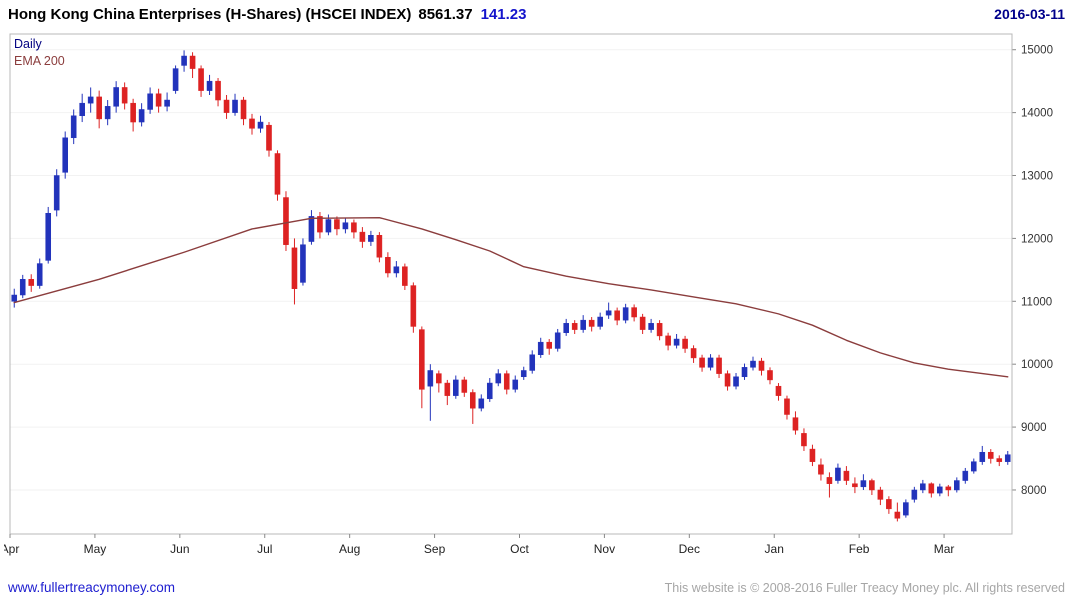 Image resolution: width=1075 pixels, height=600 pixels. I want to click on svg-text: 14000, so click(1037, 114).